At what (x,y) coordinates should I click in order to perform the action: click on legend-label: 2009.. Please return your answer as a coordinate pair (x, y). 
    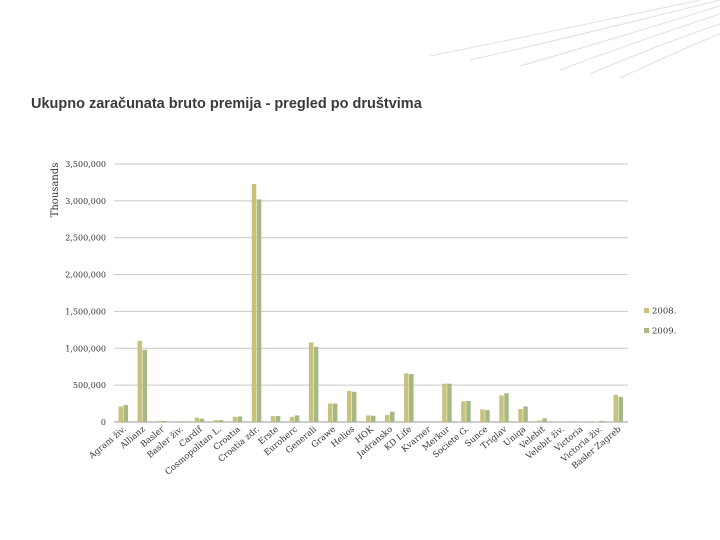
    Looking at the image, I should click on (664, 332).